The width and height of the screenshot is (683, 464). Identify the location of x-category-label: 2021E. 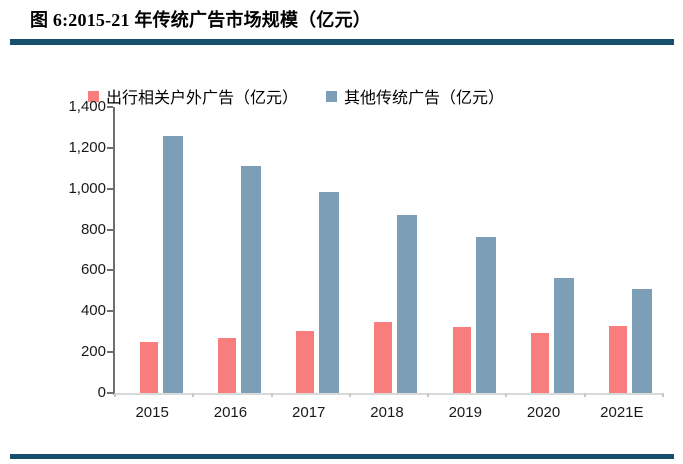
(622, 412).